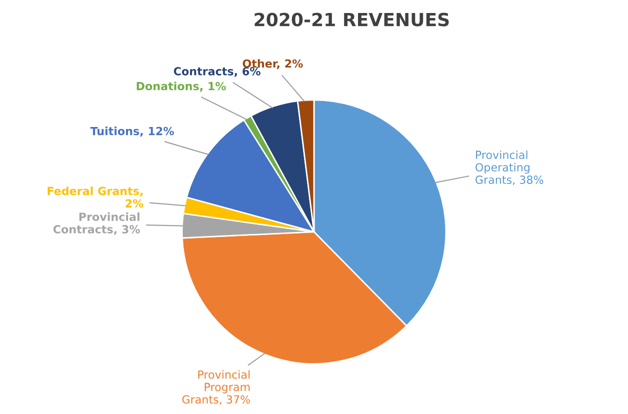  Describe the element at coordinates (272, 64) in the screenshot. I see `slice-label: Other, 2%` at that location.